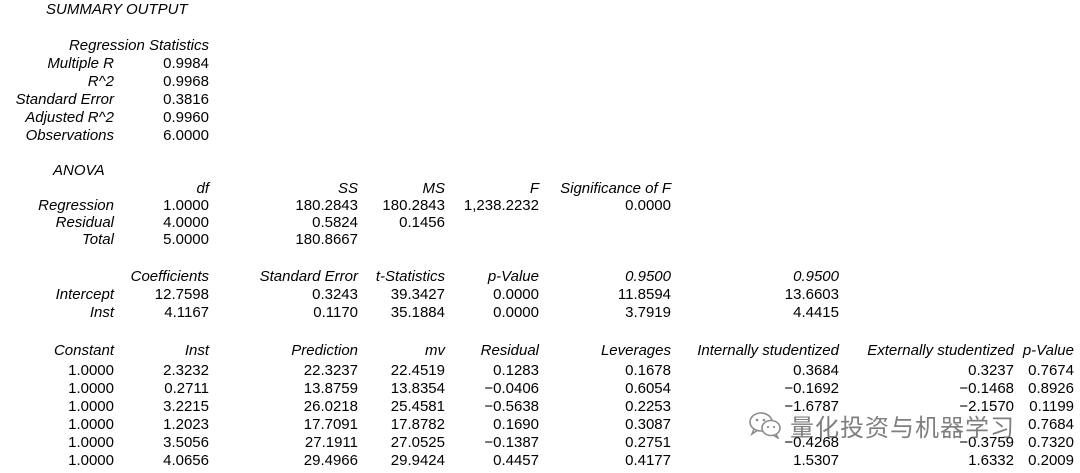 Image resolution: width=1080 pixels, height=473 pixels. What do you see at coordinates (648, 442) in the screenshot?
I see `residual-cell: 0.2751` at bounding box center [648, 442].